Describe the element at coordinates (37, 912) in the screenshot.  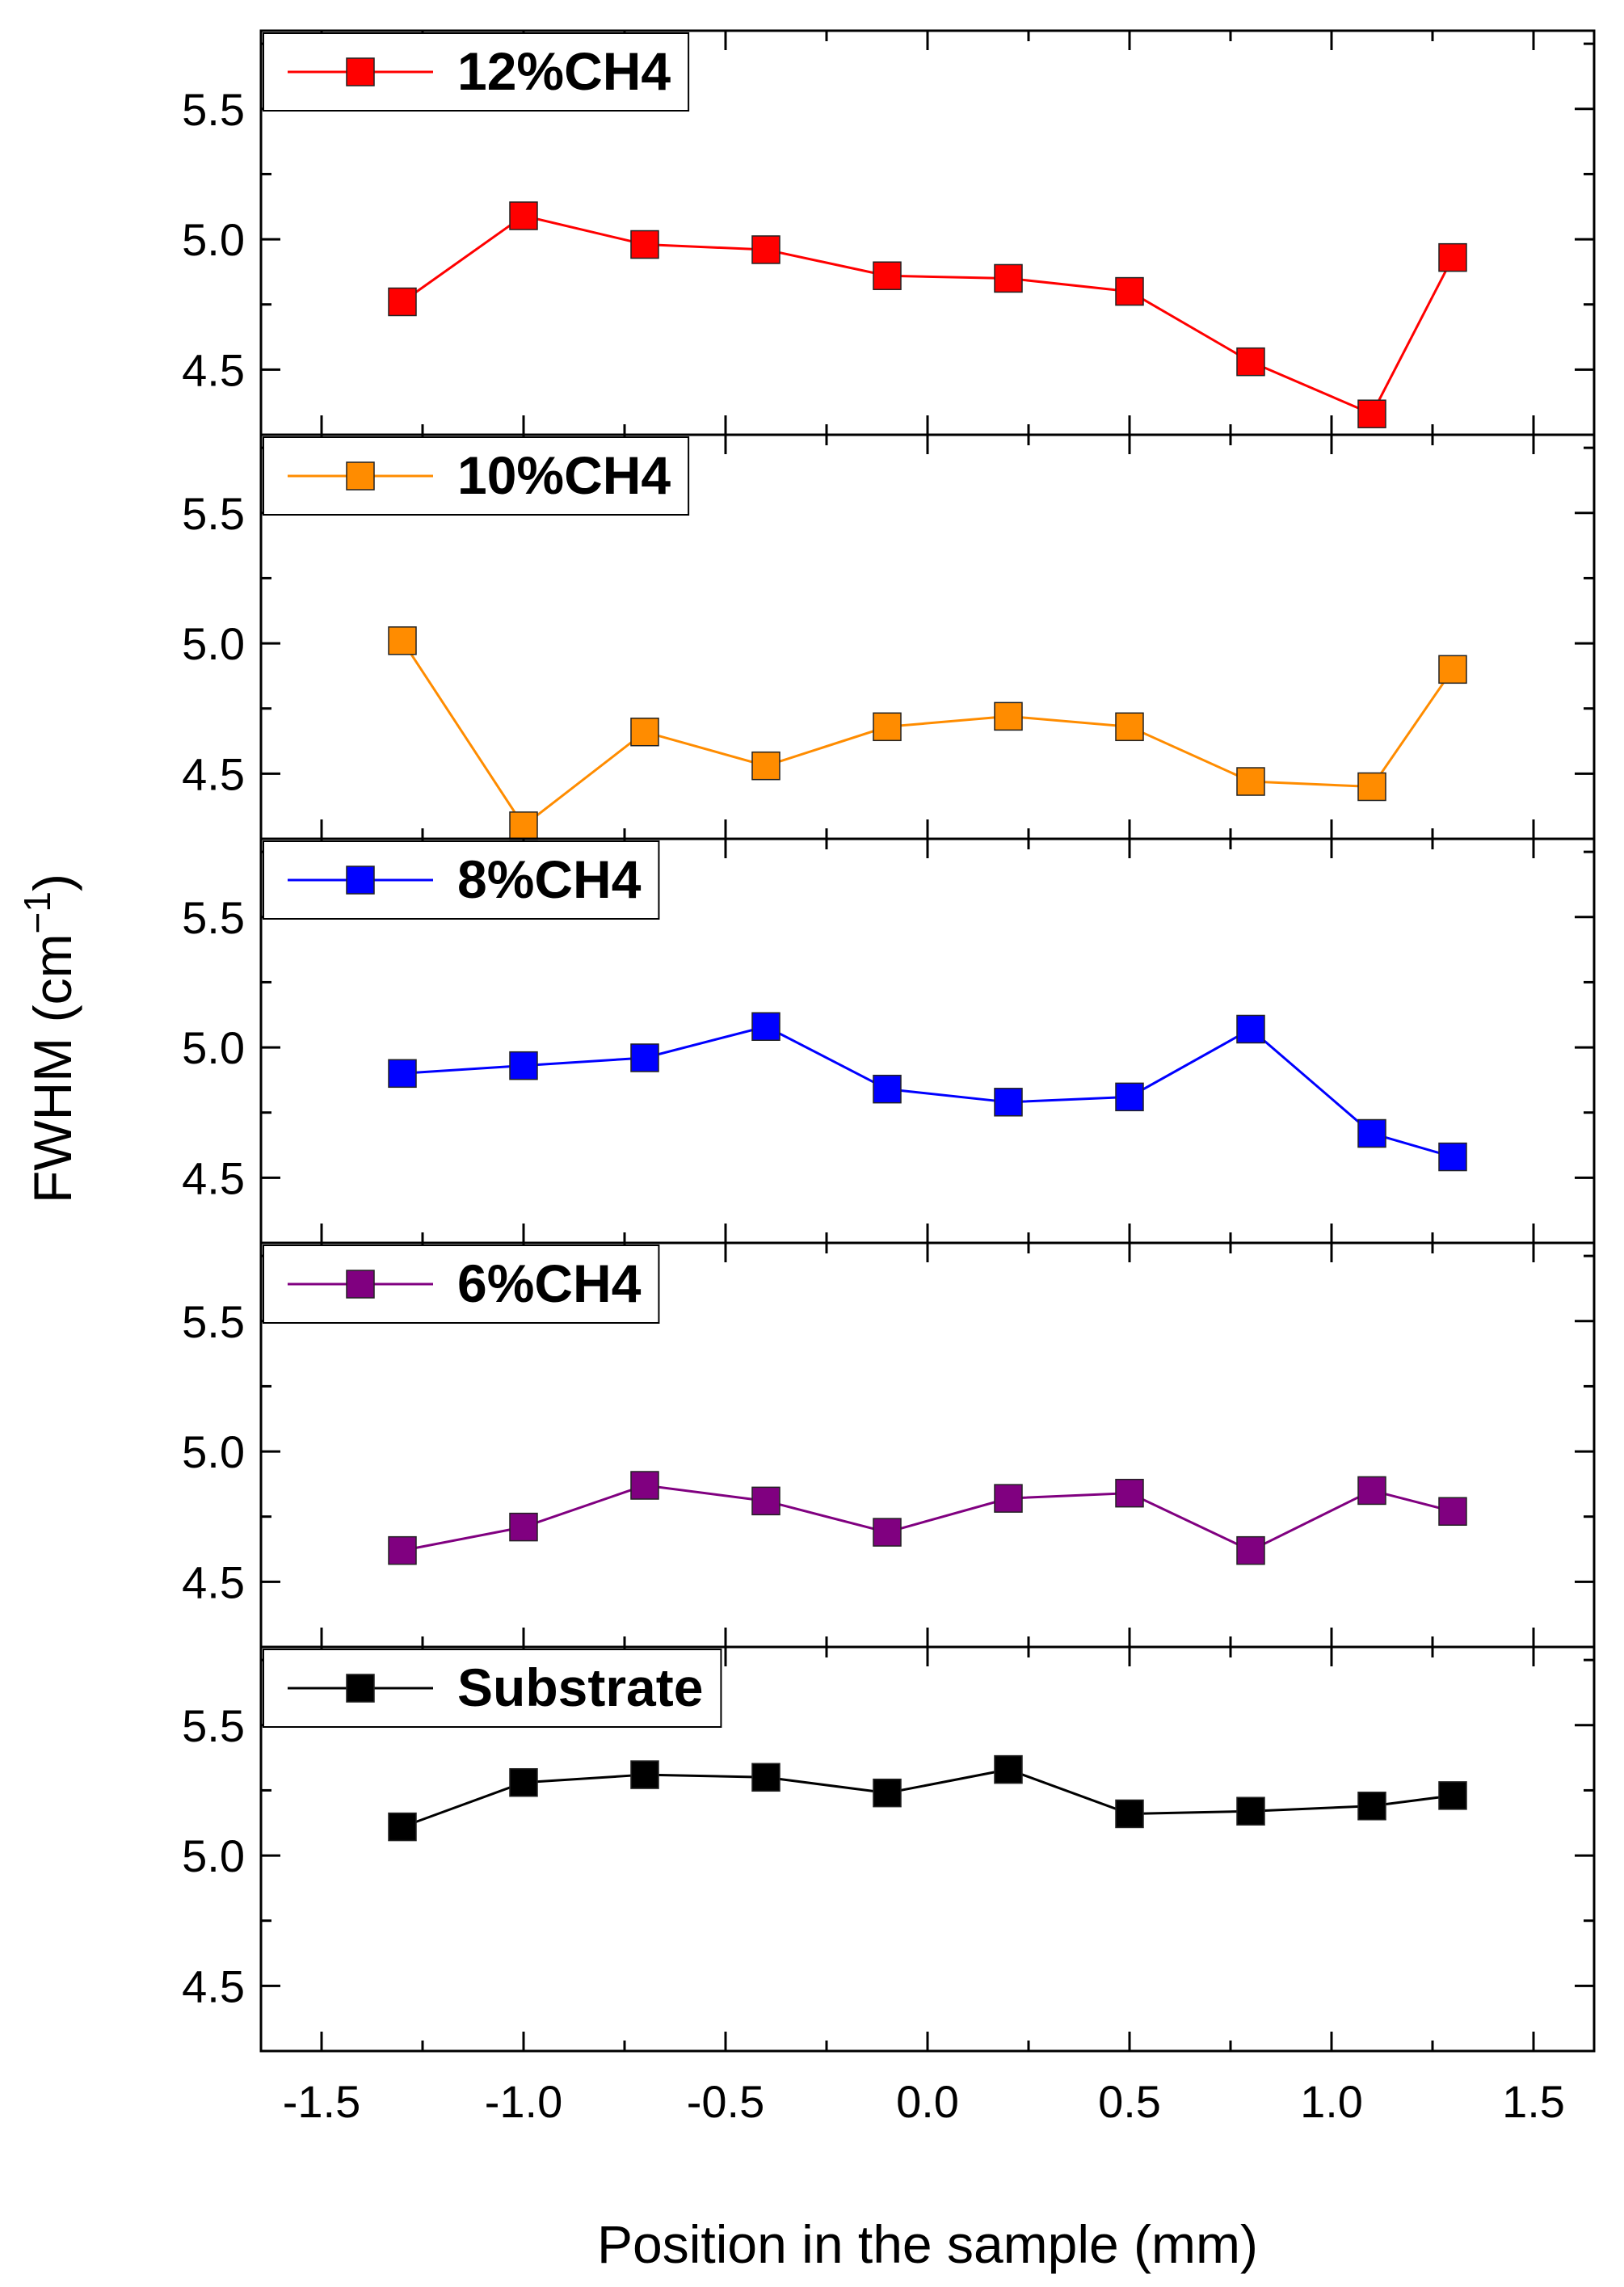
I see `y-axis-title-superscript: −1` at that location.